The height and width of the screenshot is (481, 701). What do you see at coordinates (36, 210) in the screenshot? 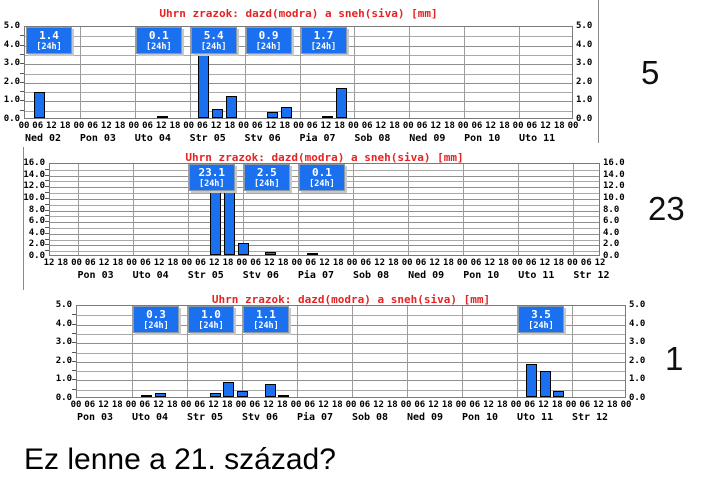
I see `y-axis-label-left: 8.0` at bounding box center [36, 210].